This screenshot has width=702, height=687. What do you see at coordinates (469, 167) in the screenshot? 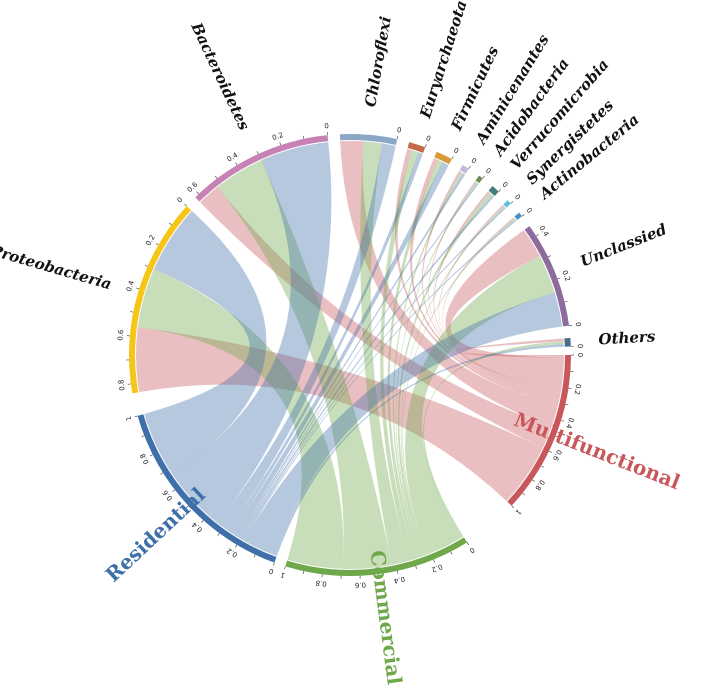
I see `taxon-aminicenantes-tick` at bounding box center [469, 167].